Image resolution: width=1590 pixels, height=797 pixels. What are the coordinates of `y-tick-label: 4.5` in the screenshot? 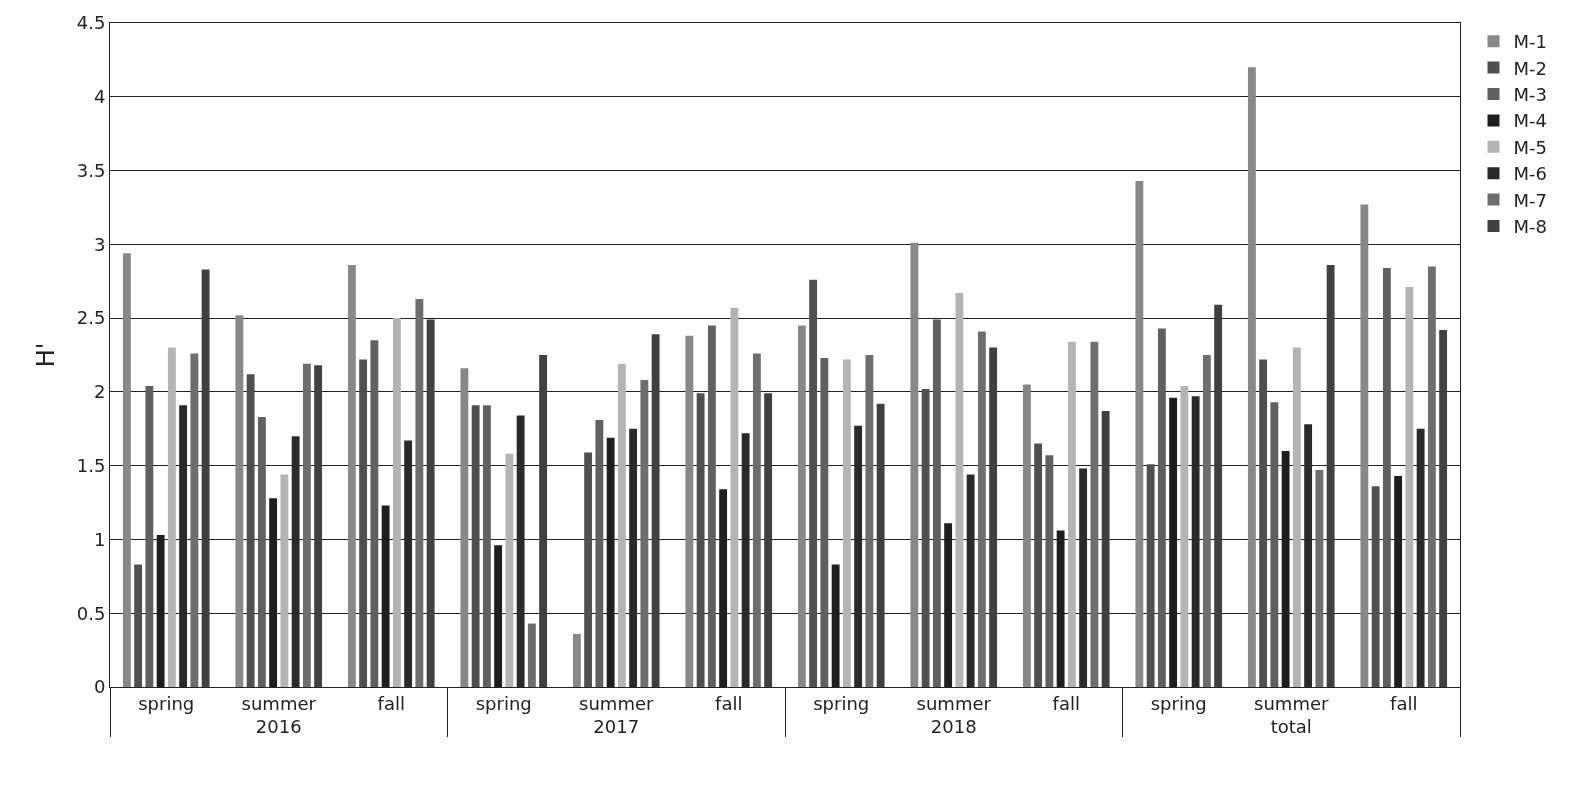 It's located at (91, 23).